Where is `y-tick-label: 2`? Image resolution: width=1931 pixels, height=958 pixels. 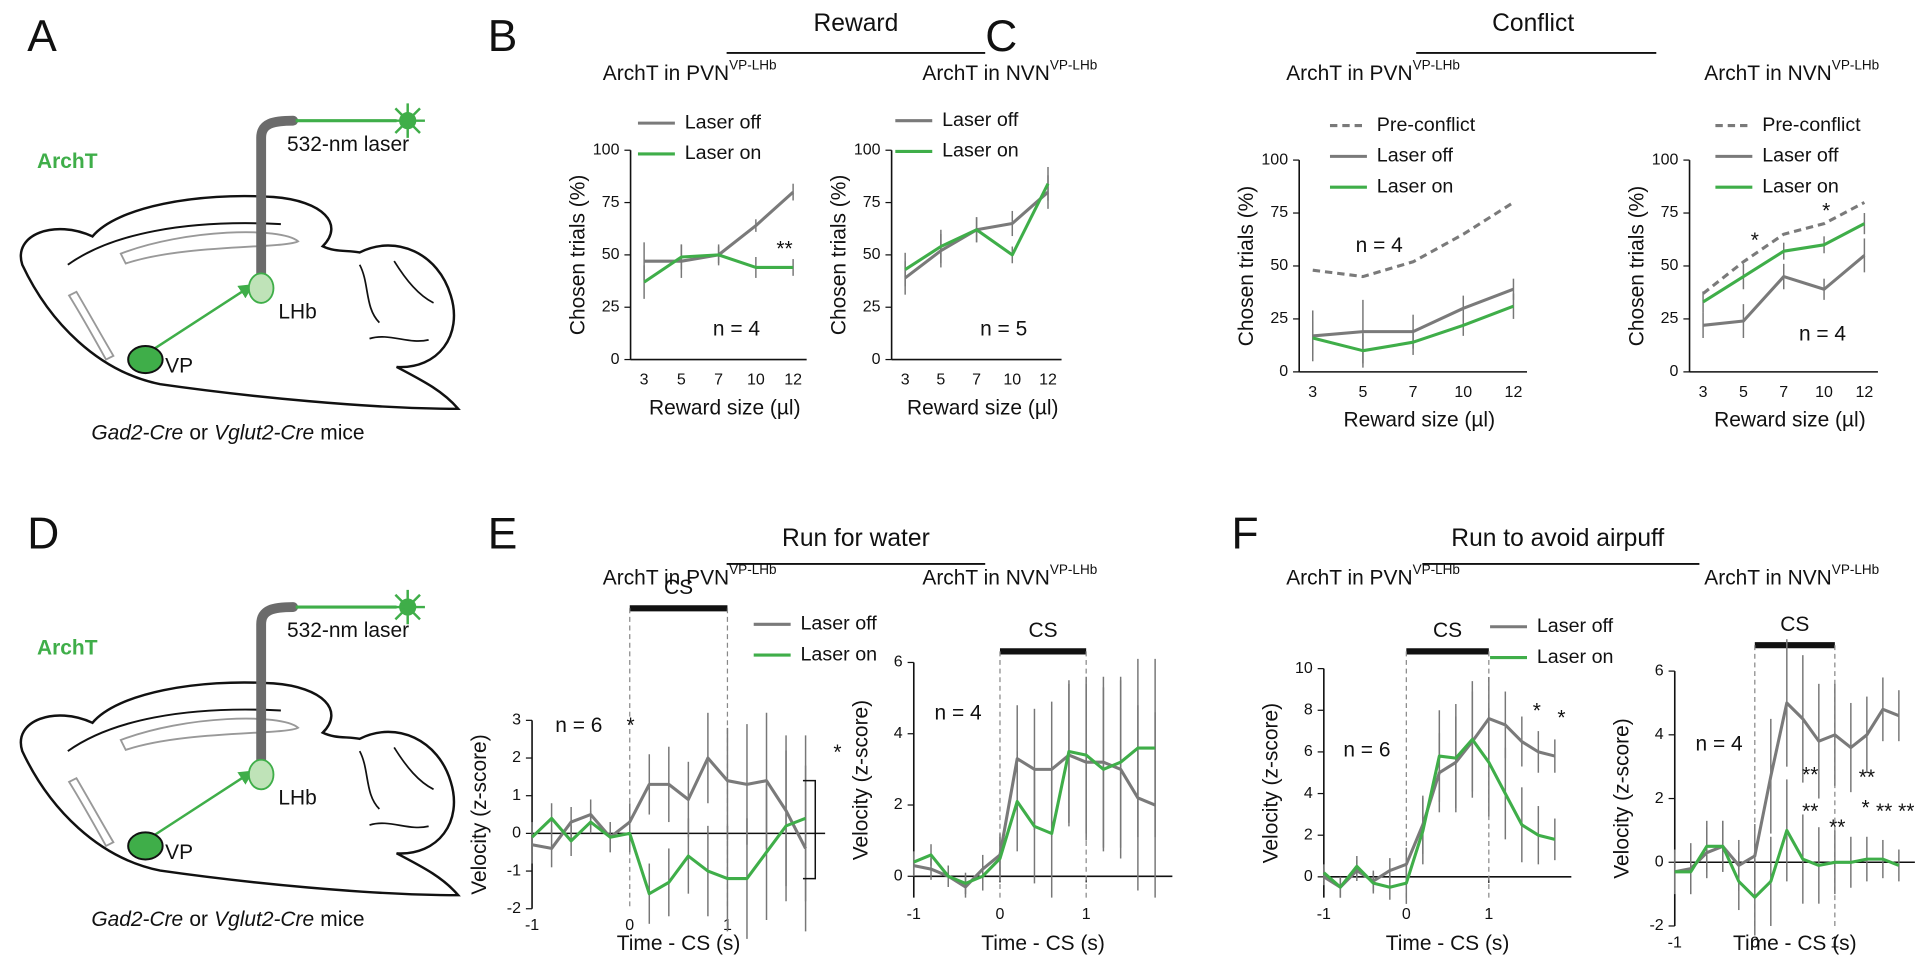 y-tick-label: 2 is located at coordinates (1659, 798).